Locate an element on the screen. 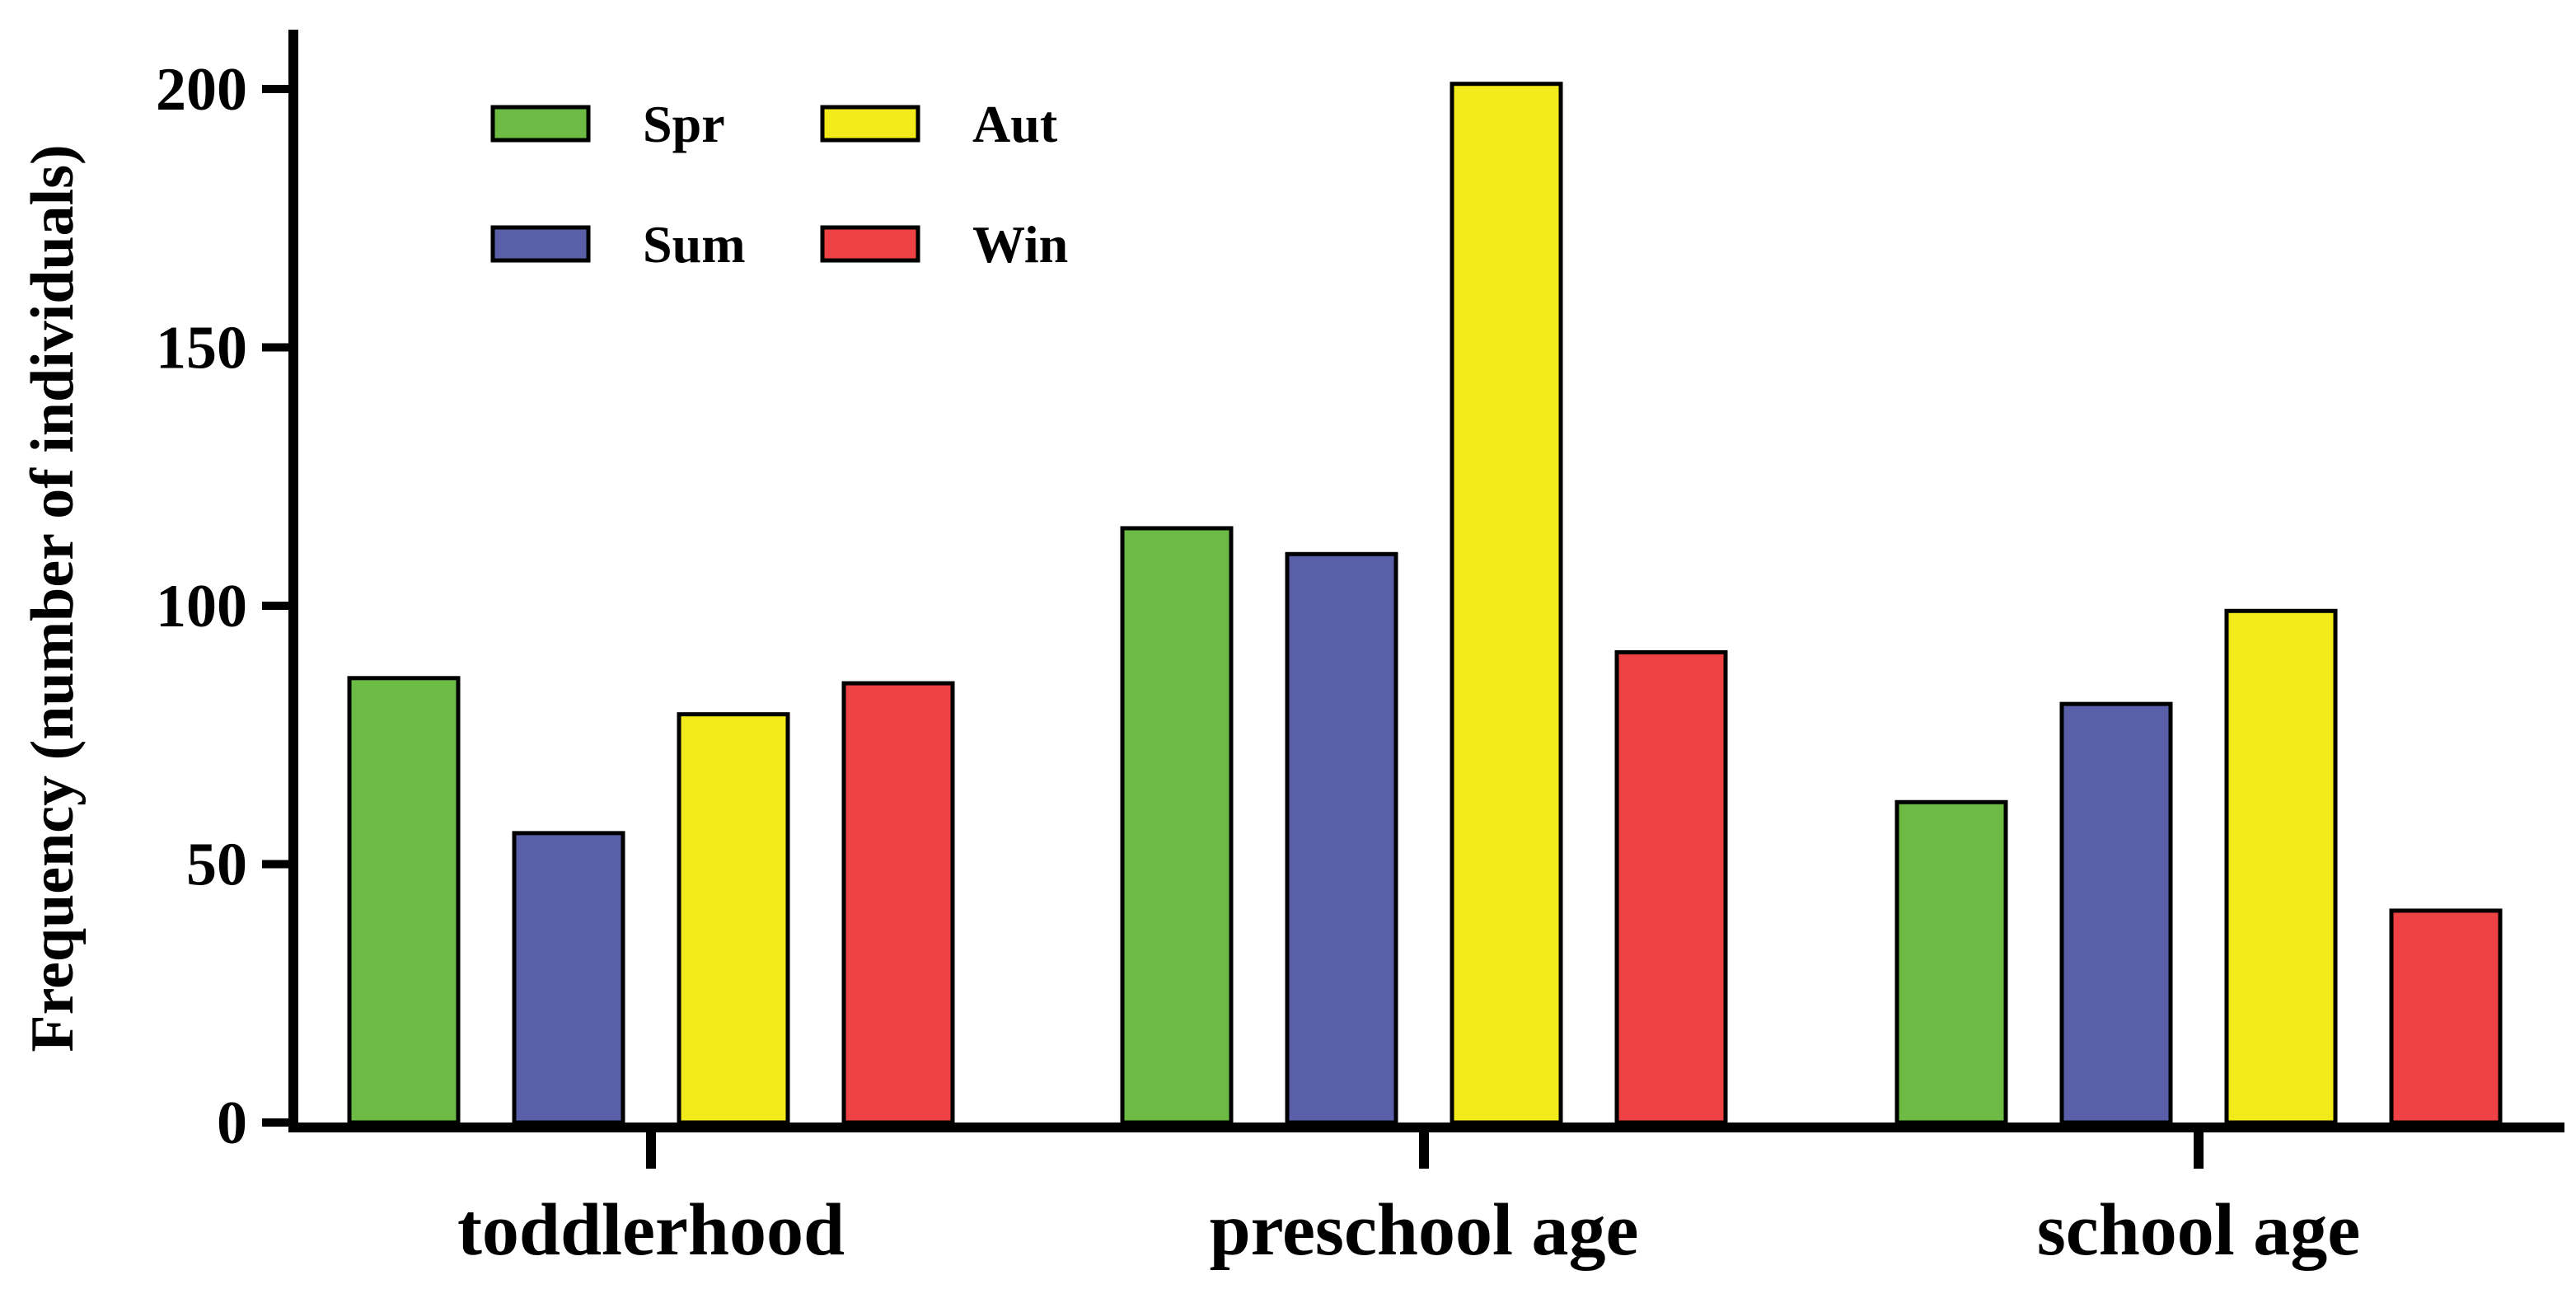 The height and width of the screenshot is (1303, 2576). bar-spr-school-age is located at coordinates (1951, 962).